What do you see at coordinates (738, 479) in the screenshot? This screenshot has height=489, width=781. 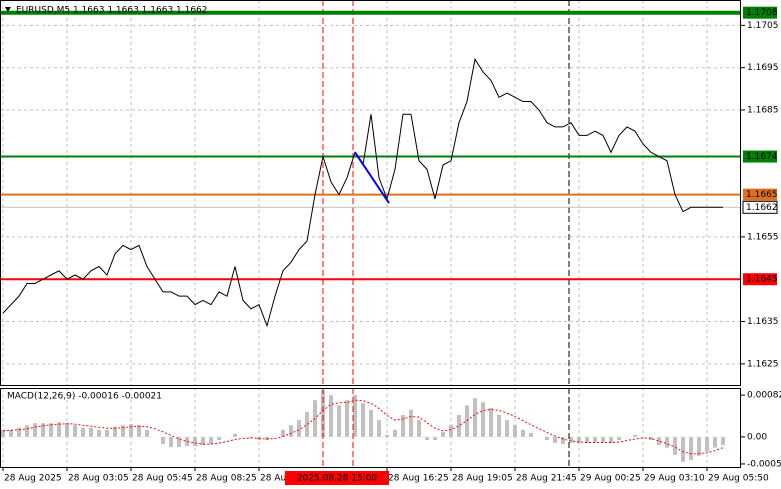 I see `x-tick-label: 29 Aug 05:50` at bounding box center [738, 479].